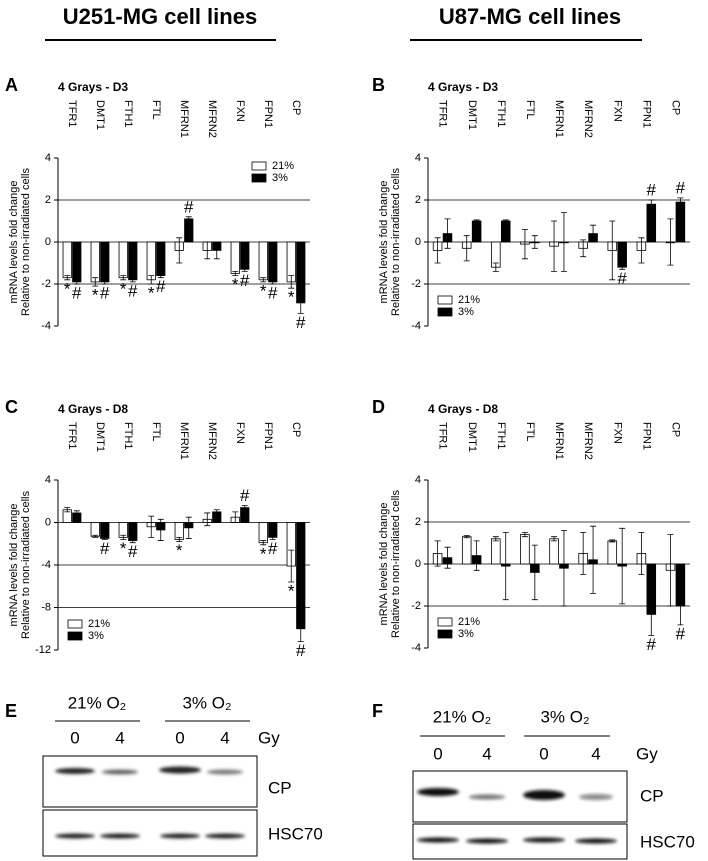  What do you see at coordinates (46, 607) in the screenshot?
I see `y-tick-label: -8` at bounding box center [46, 607].